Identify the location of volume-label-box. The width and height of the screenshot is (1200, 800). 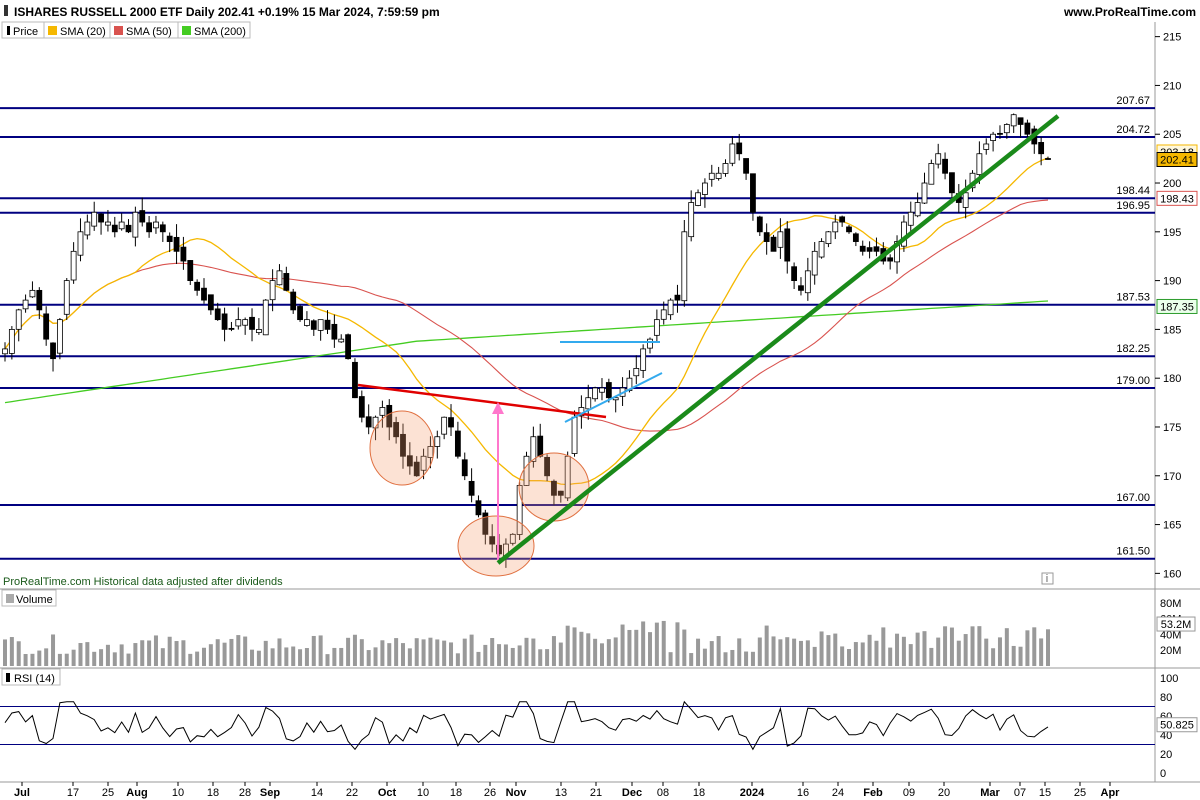
(29, 598).